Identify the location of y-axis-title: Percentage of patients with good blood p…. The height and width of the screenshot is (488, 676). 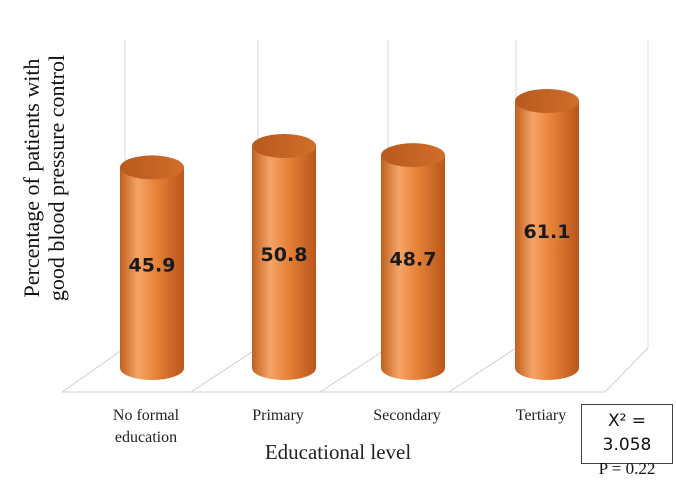
(44, 178).